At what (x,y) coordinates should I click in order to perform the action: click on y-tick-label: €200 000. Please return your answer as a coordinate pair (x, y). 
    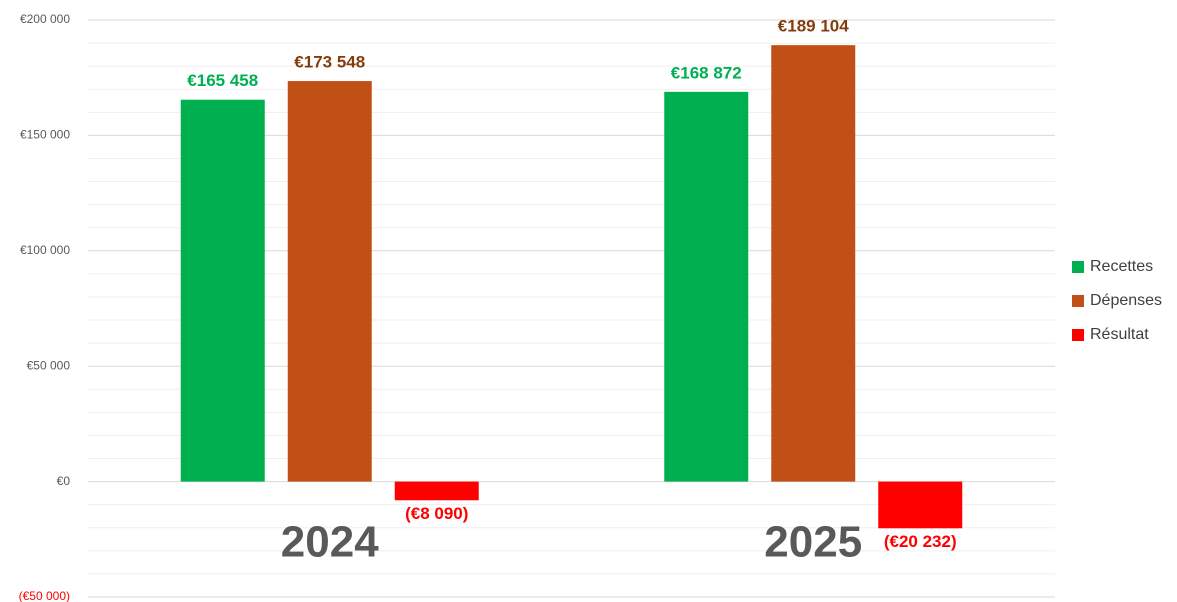
    Looking at the image, I should click on (45, 19).